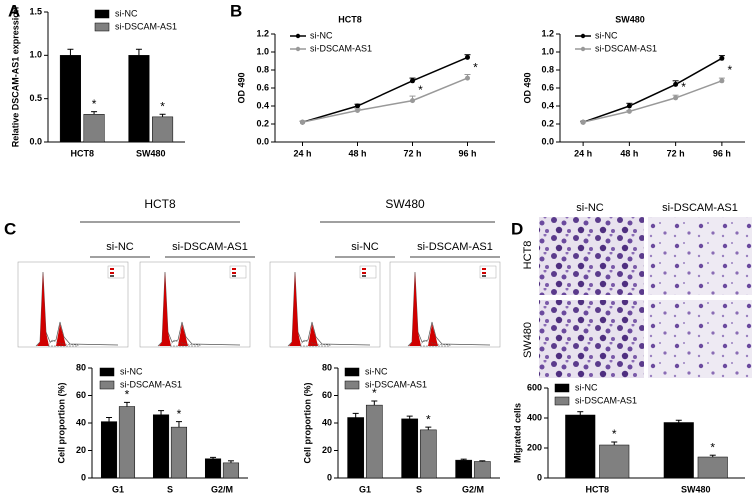 The image size is (753, 504). I want to click on row-label: SW480, so click(528, 340).